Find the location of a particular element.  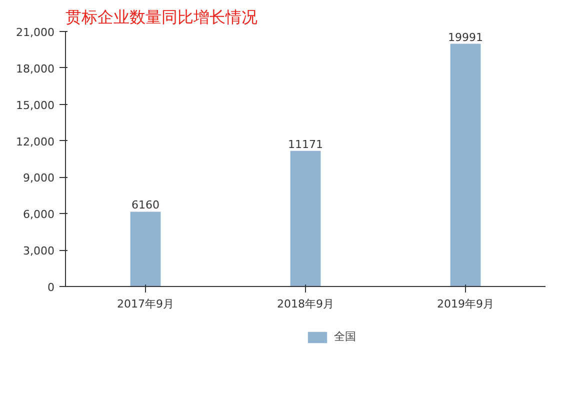

y-tick-label: 9,000 is located at coordinates (39, 178).